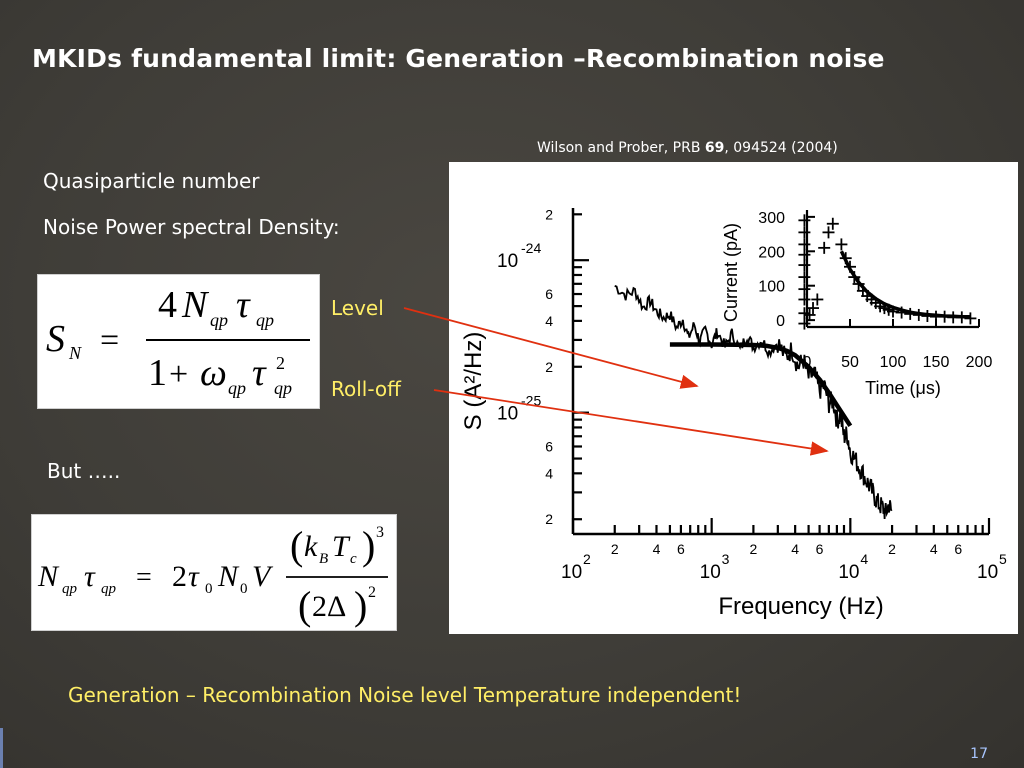 The image size is (1024, 768). What do you see at coordinates (366, 389) in the screenshot?
I see `rolloff-annotation: Roll-off` at bounding box center [366, 389].